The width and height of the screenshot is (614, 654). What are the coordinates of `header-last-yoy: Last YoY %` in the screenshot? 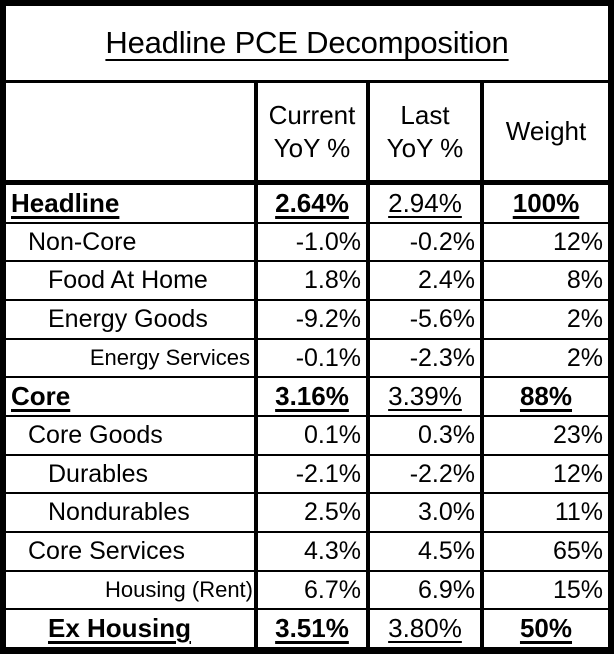 It's located at (423, 131).